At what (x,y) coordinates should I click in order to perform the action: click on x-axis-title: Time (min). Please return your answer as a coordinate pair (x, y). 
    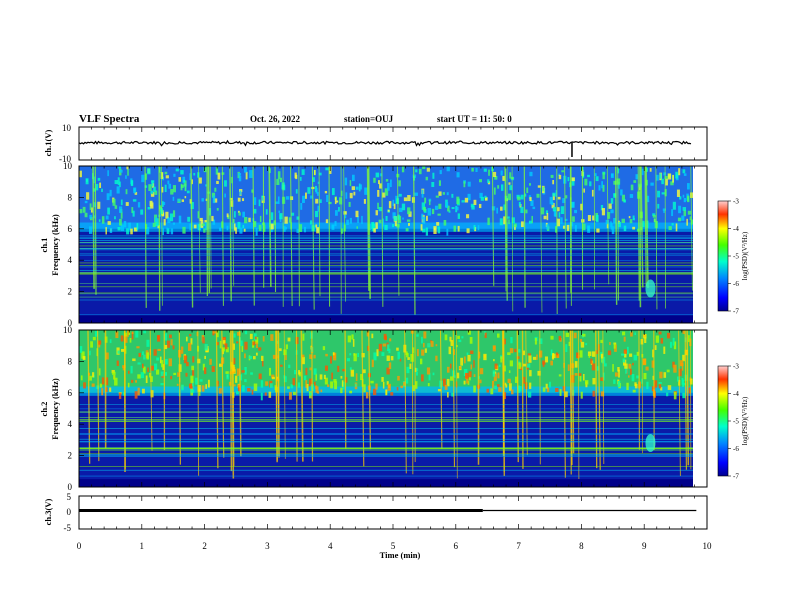
    Looking at the image, I should click on (400, 555).